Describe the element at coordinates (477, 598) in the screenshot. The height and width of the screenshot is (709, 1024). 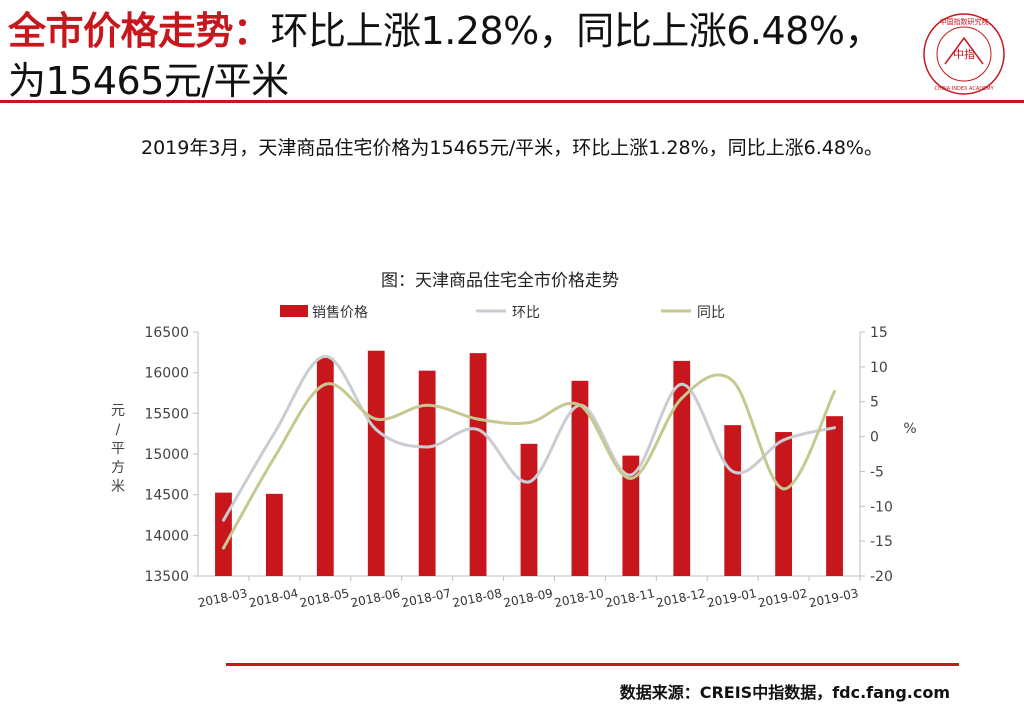
I see `x-tick-label: 2018-08` at that location.